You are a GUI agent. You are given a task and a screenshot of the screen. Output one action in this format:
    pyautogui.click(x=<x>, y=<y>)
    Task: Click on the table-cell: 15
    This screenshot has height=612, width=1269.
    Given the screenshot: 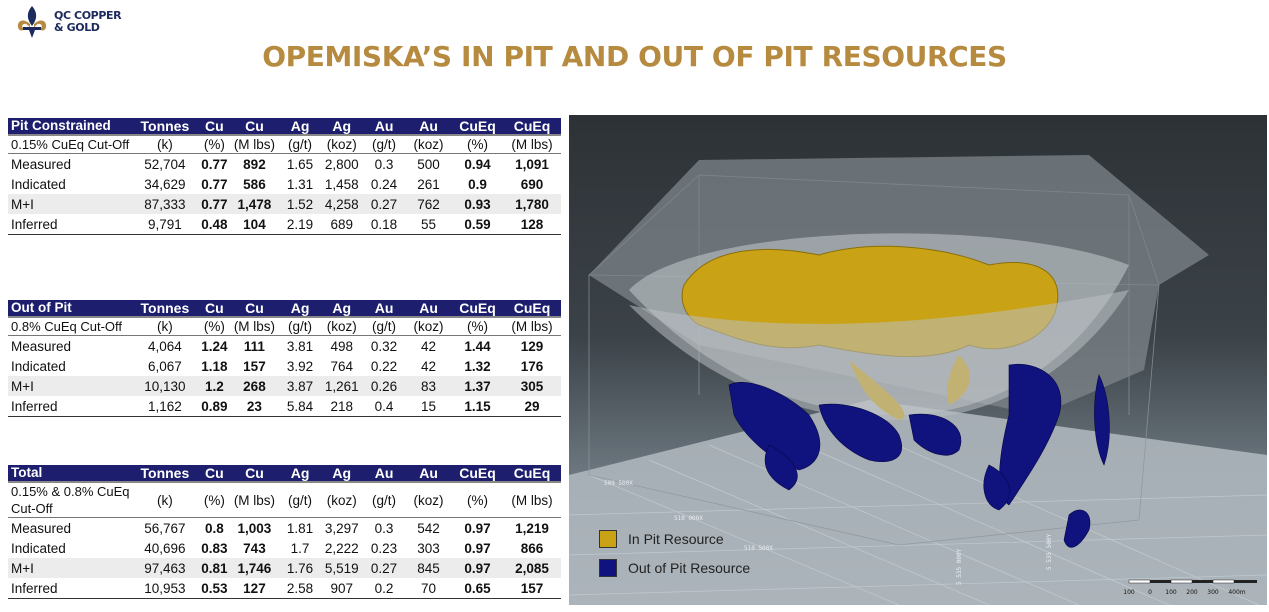 What is the action you would take?
    pyautogui.click(x=428, y=406)
    